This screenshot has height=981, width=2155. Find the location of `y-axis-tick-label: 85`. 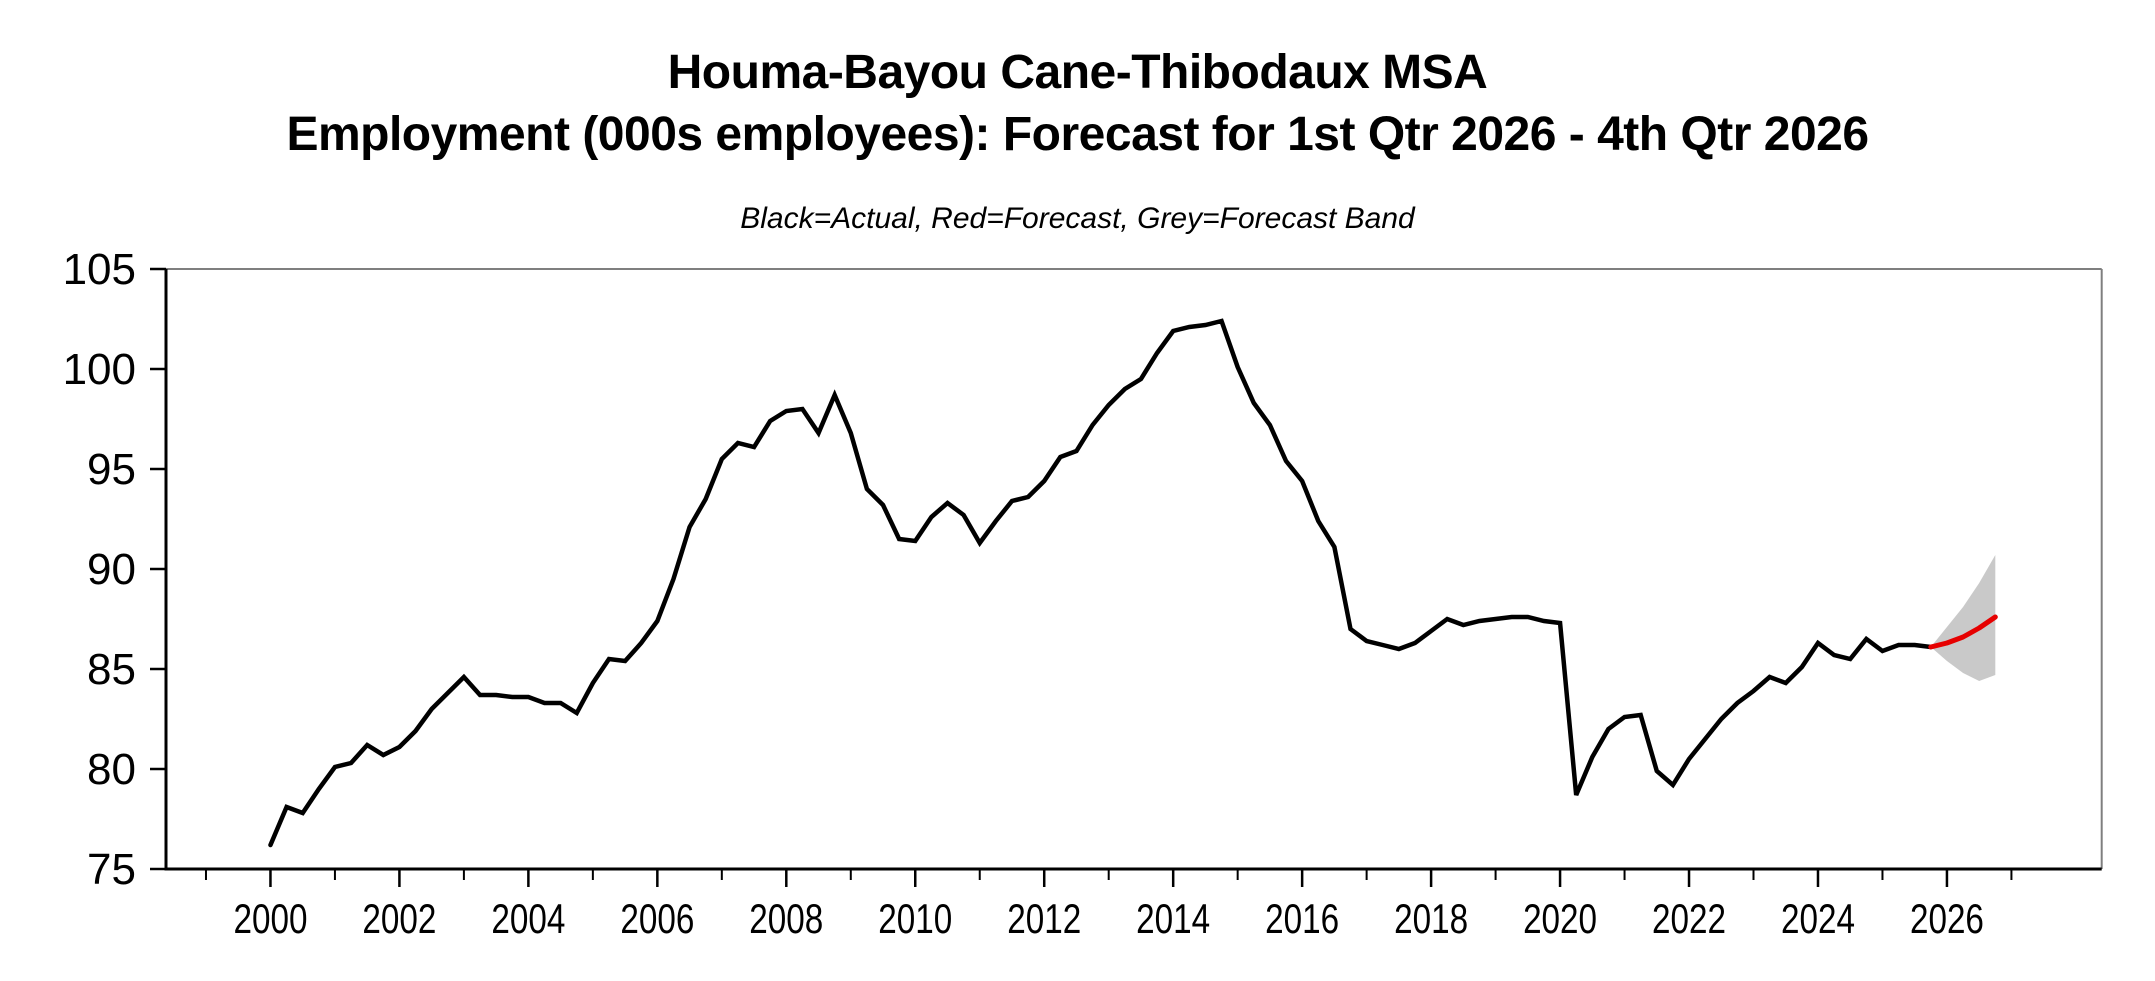

y-axis-tick-label: 85 is located at coordinates (111, 669).